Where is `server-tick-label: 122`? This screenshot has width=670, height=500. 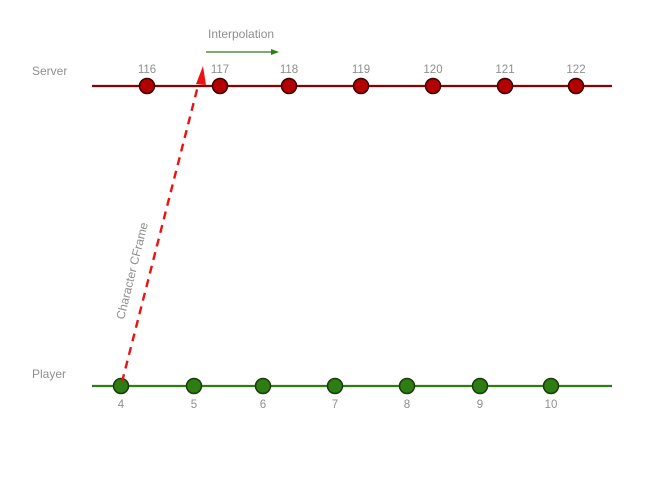
server-tick-label: 122 is located at coordinates (575, 70).